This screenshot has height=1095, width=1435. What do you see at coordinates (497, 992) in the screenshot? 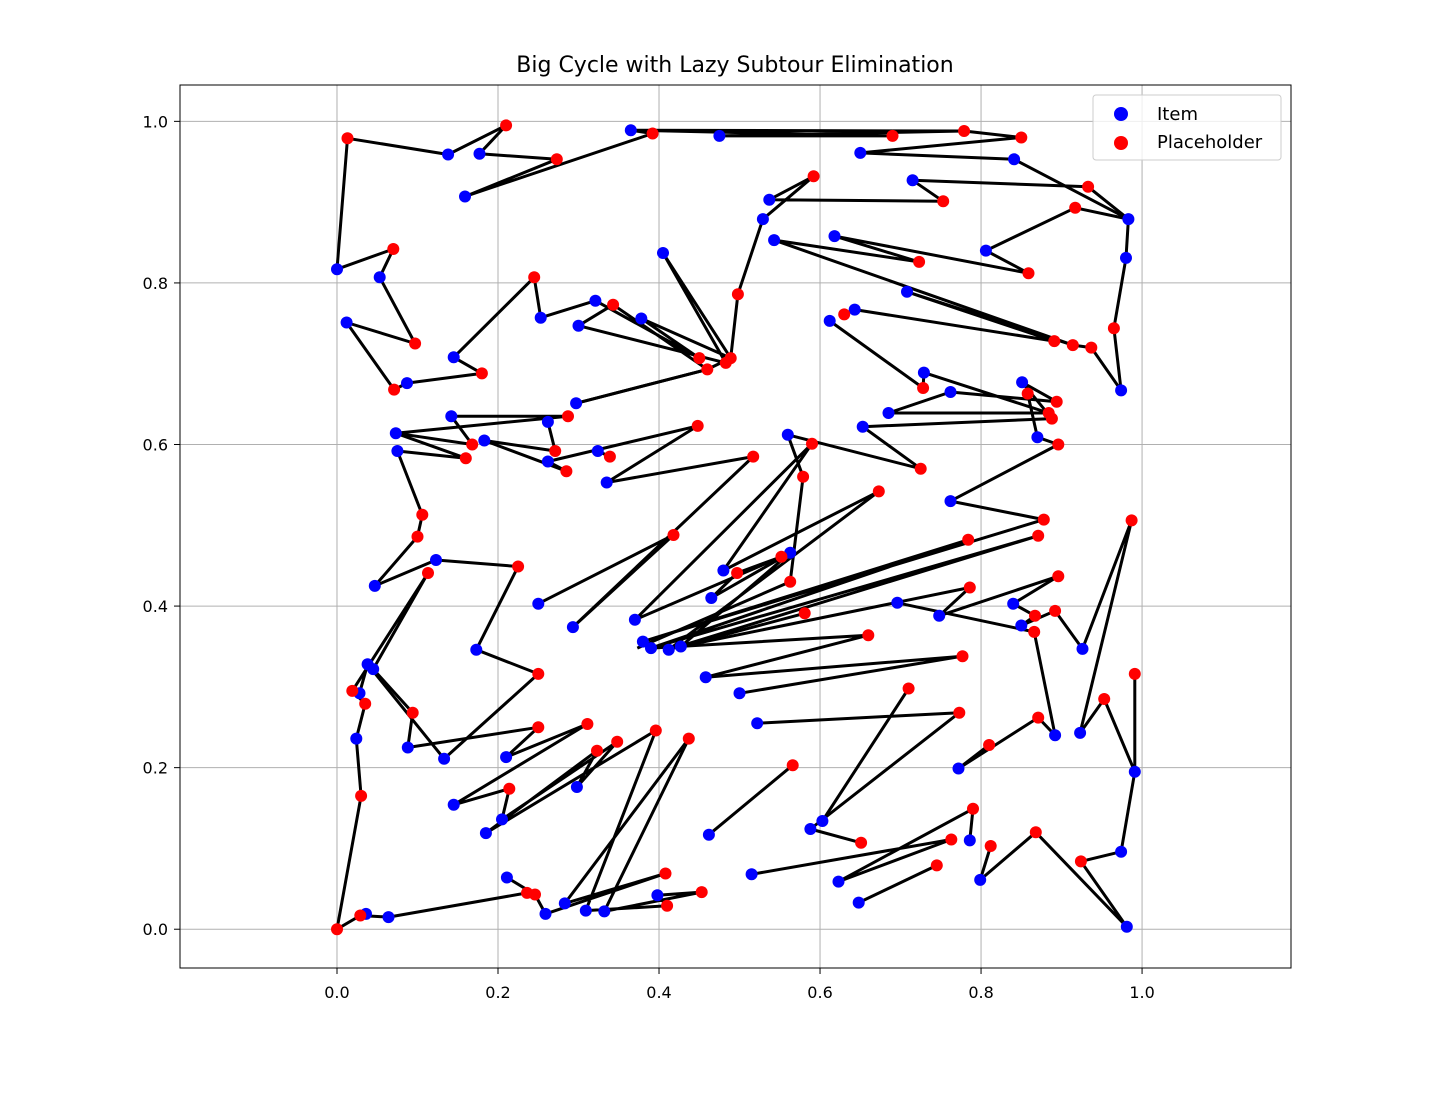
I see `x-tick-label: 0.2` at bounding box center [497, 992].